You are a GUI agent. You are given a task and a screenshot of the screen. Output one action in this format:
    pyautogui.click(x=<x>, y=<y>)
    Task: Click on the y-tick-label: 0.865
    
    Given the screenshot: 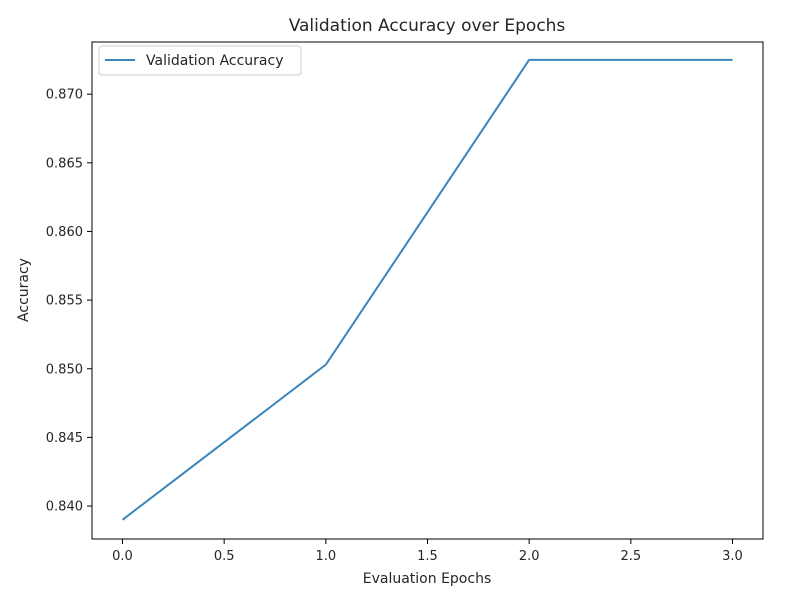 What is the action you would take?
    pyautogui.click(x=64, y=163)
    